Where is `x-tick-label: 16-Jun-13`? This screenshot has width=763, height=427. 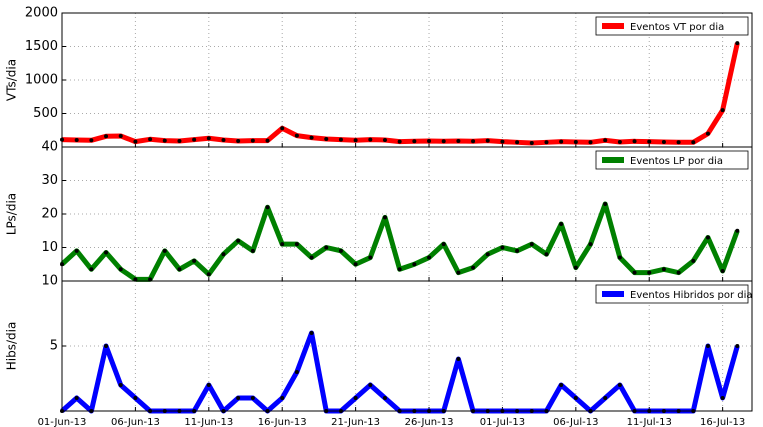 x-tick-label: 16-Jun-13 is located at coordinates (282, 422).